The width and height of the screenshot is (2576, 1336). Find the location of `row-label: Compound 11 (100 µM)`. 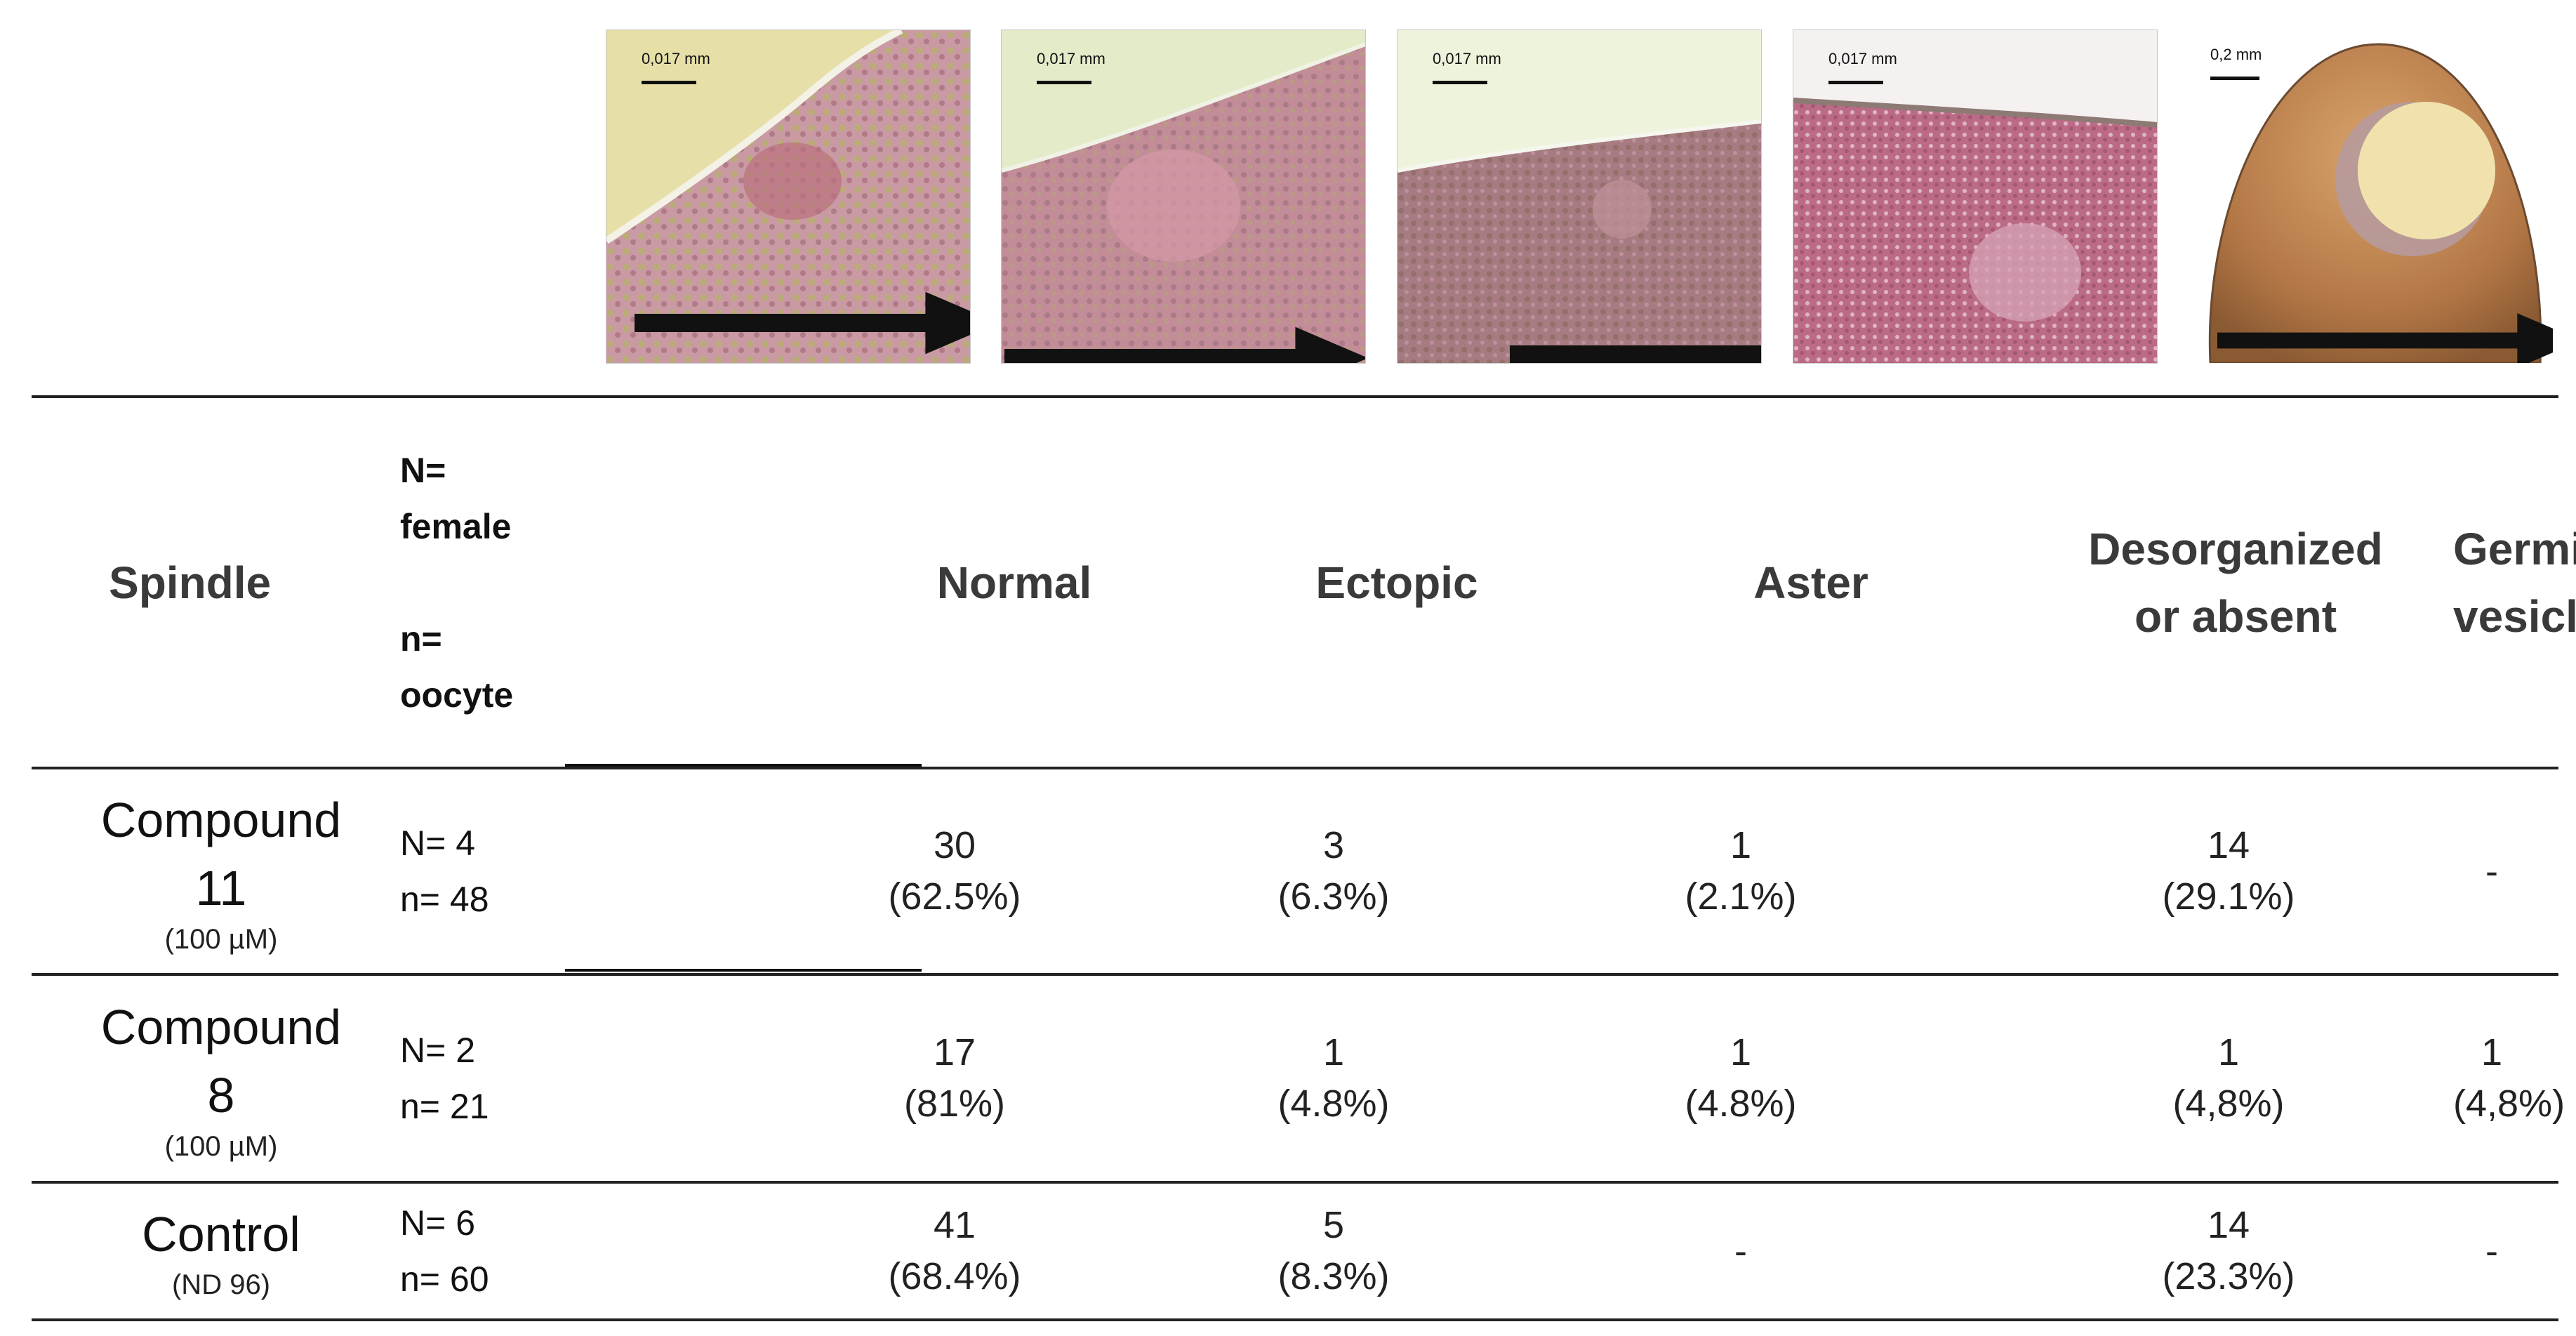

row-label: Compound 11 (100 µM) is located at coordinates (243, 871).